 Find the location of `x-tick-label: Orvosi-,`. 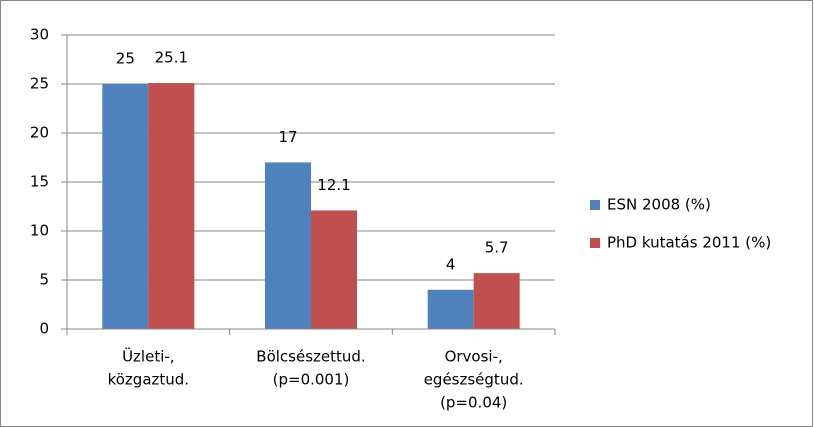

x-tick-label: Orvosi-, is located at coordinates (474, 357).